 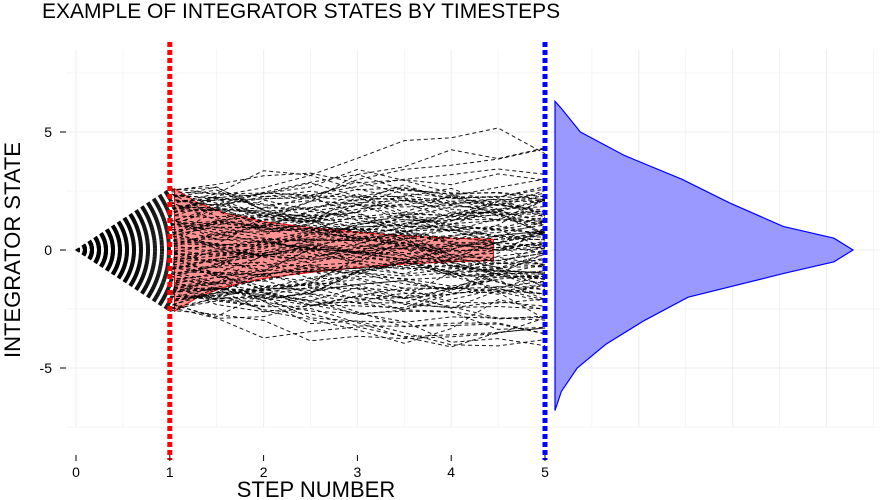 I want to click on x-tick-label: 4, so click(x=451, y=472).